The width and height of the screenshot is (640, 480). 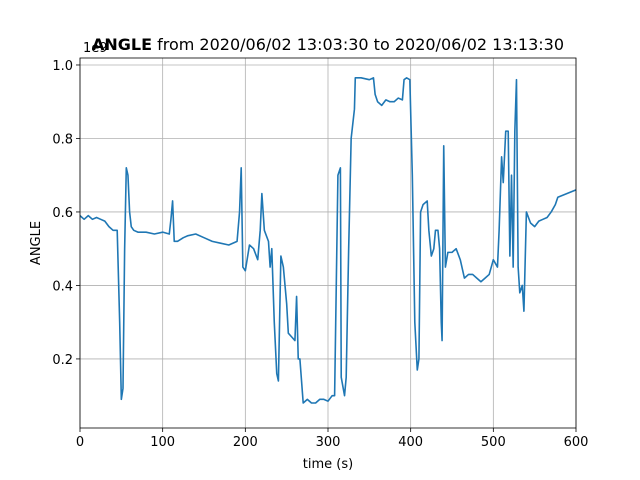 I want to click on x-tick-label: 0, so click(x=80, y=442).